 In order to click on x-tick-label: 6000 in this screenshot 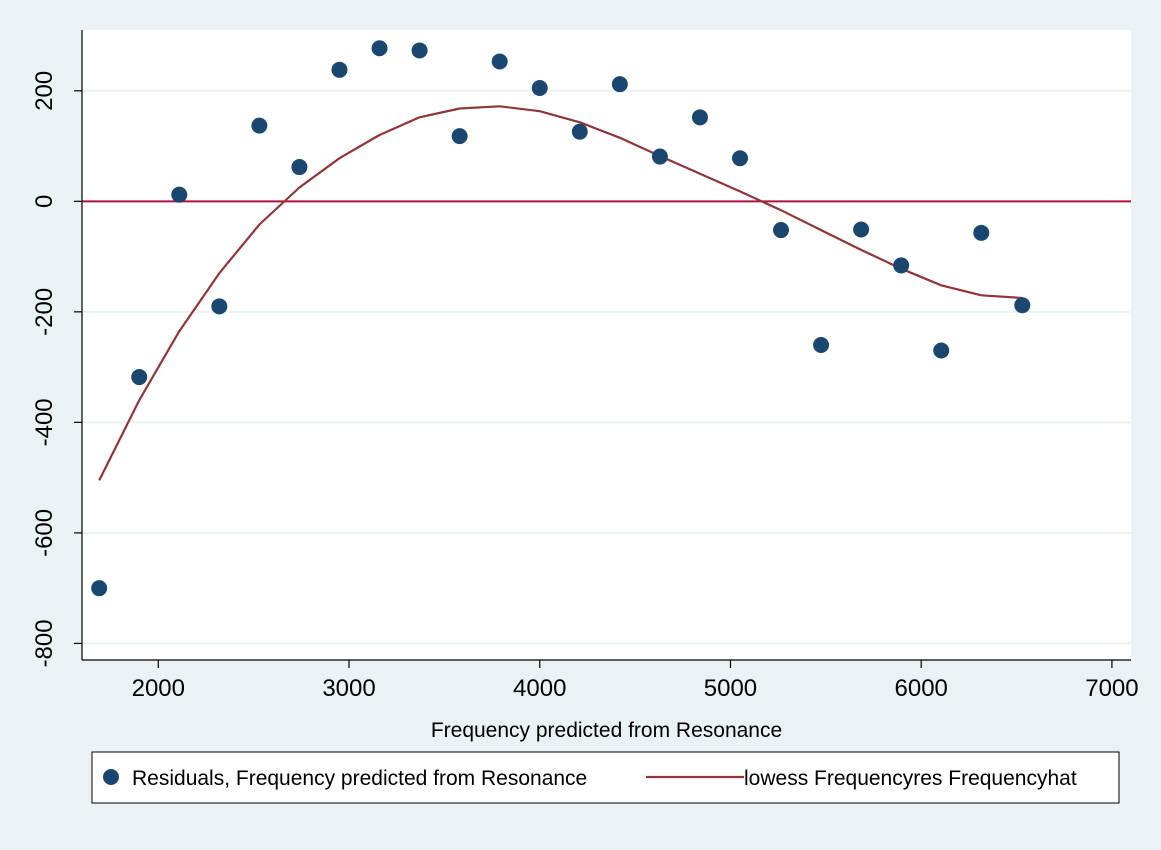, I will do `click(921, 688)`.